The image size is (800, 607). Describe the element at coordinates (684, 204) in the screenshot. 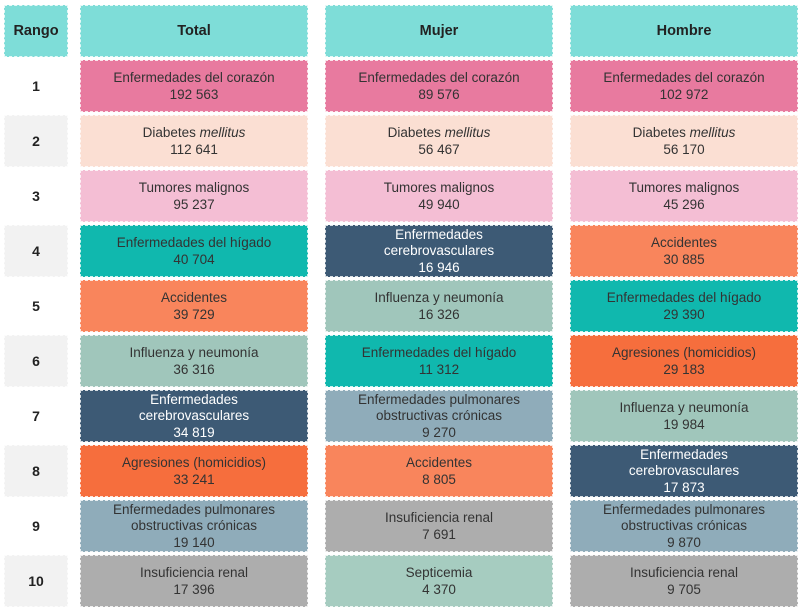

I see `cause-value: 45 296` at that location.